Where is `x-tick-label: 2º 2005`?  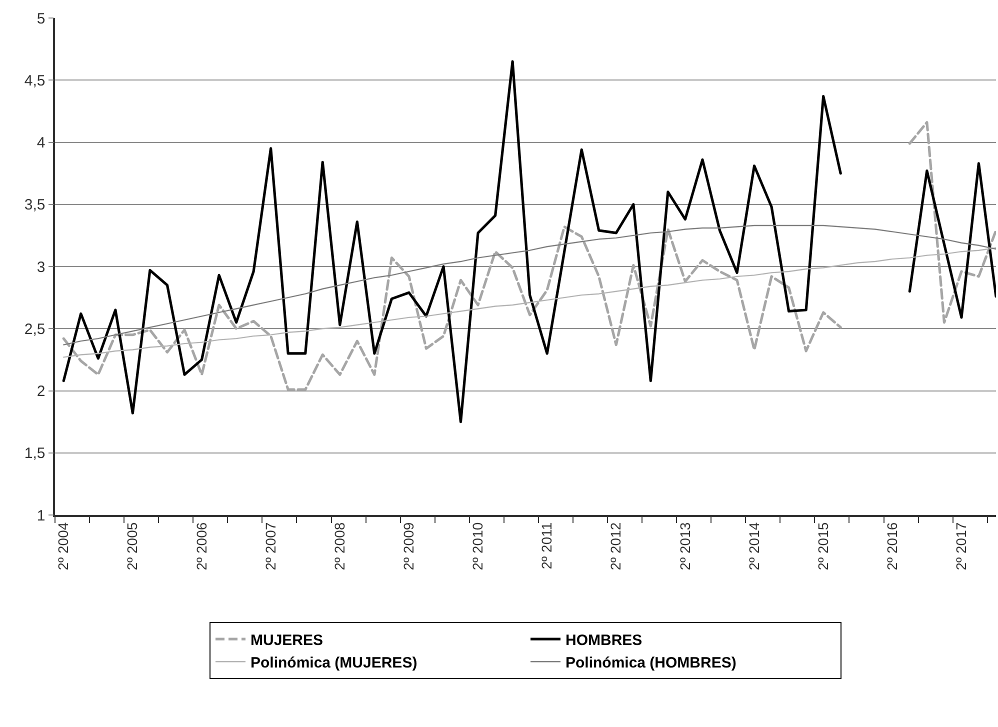
x-tick-label: 2º 2005 is located at coordinates (132, 546).